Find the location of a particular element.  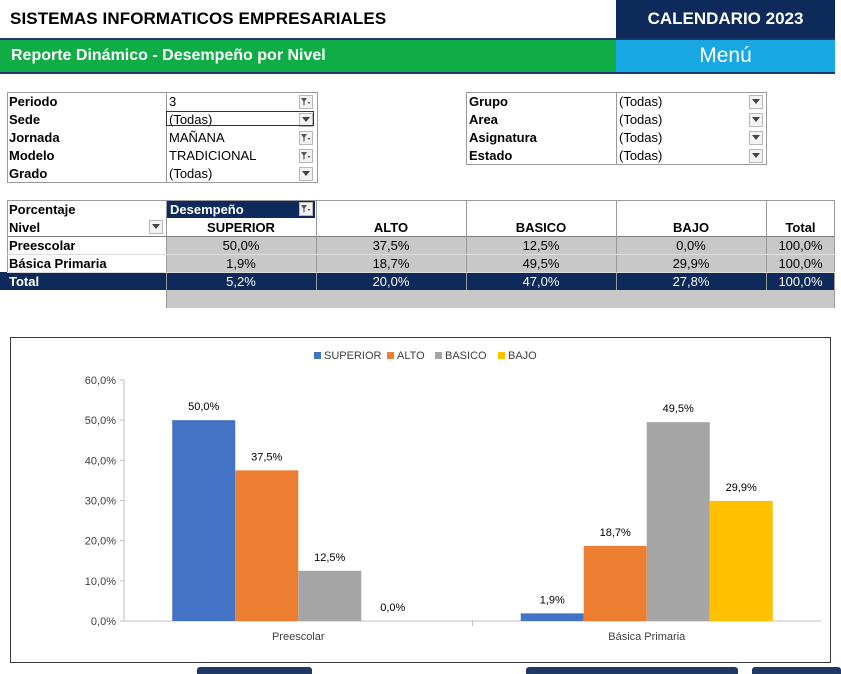

pivot-row-value: 12,5% is located at coordinates (541, 245).